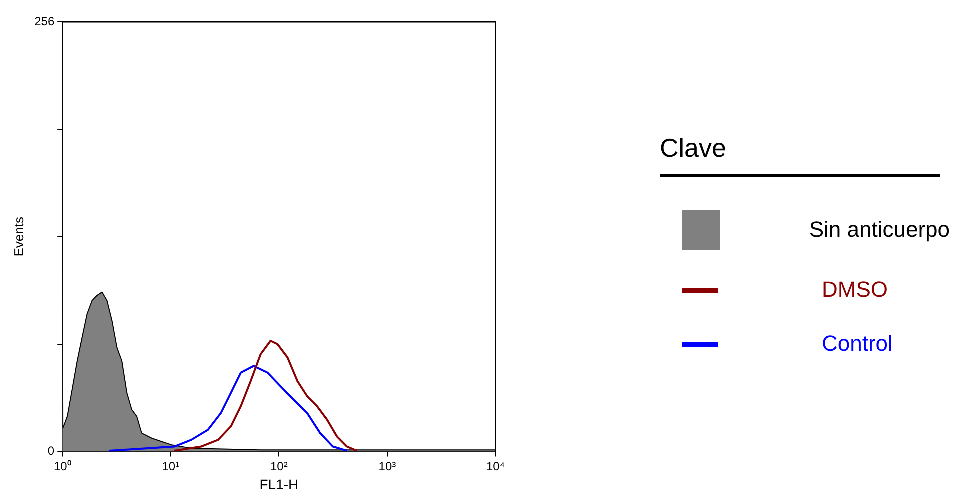 The height and width of the screenshot is (502, 962). I want to click on text: Sin anticuerpo, so click(879, 230).